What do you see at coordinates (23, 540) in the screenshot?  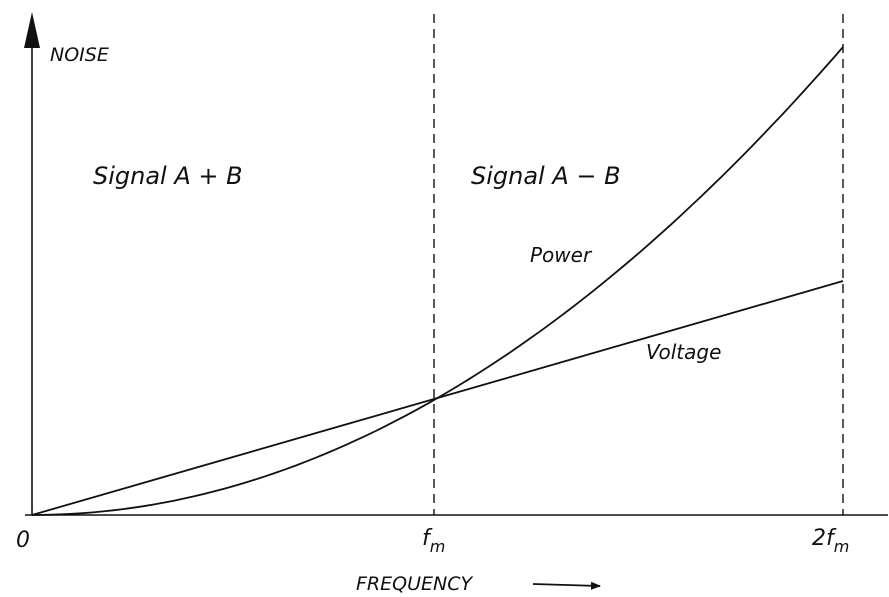 I see `x-tick-0: 0` at bounding box center [23, 540].